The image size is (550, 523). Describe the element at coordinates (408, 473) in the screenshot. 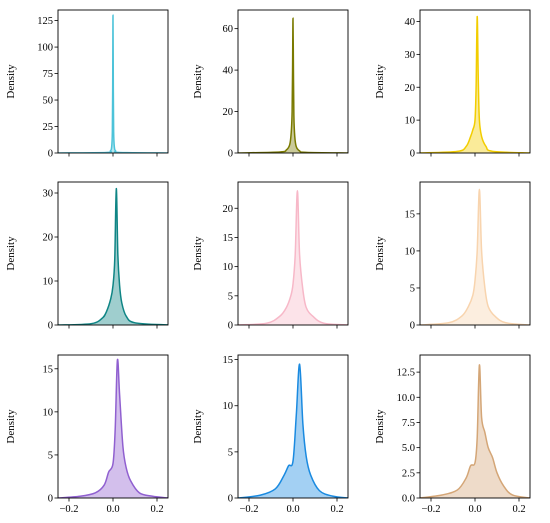

I see `y-tick-label: 2.5` at that location.